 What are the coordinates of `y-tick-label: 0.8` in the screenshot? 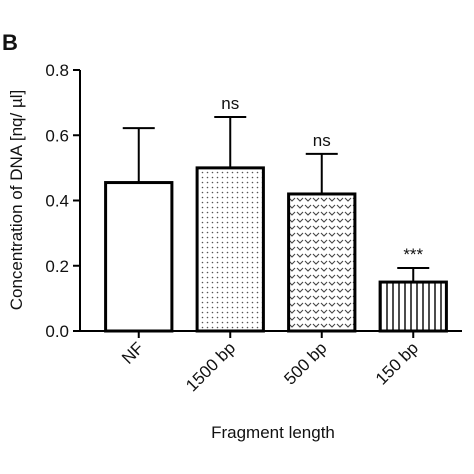 It's located at (57, 70).